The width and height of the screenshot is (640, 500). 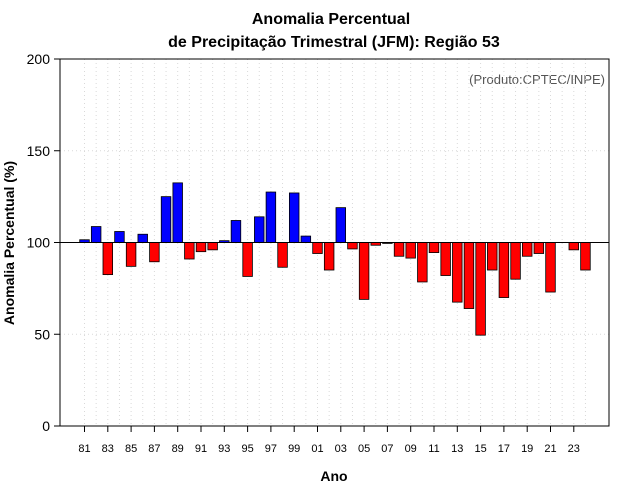 What do you see at coordinates (574, 449) in the screenshot?
I see `x-tick-label: 23` at bounding box center [574, 449].